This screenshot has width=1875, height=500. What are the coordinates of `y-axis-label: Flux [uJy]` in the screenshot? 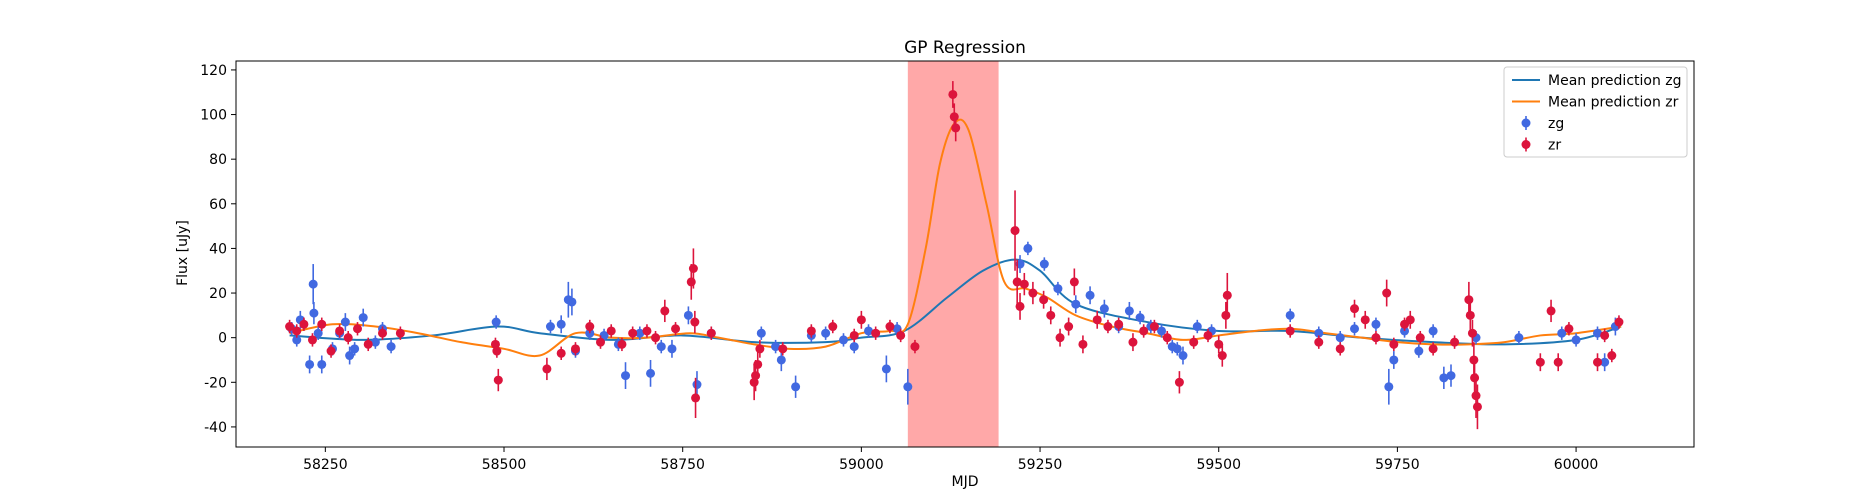 It's located at (183, 253).